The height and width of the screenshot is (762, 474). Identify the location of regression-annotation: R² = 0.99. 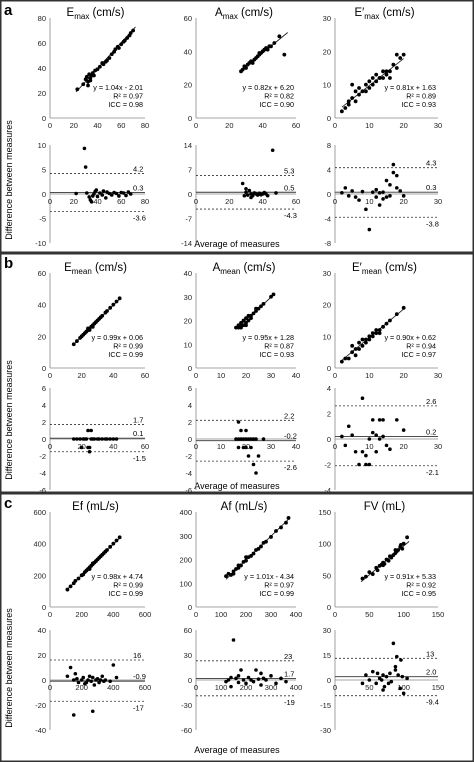
(128, 346).